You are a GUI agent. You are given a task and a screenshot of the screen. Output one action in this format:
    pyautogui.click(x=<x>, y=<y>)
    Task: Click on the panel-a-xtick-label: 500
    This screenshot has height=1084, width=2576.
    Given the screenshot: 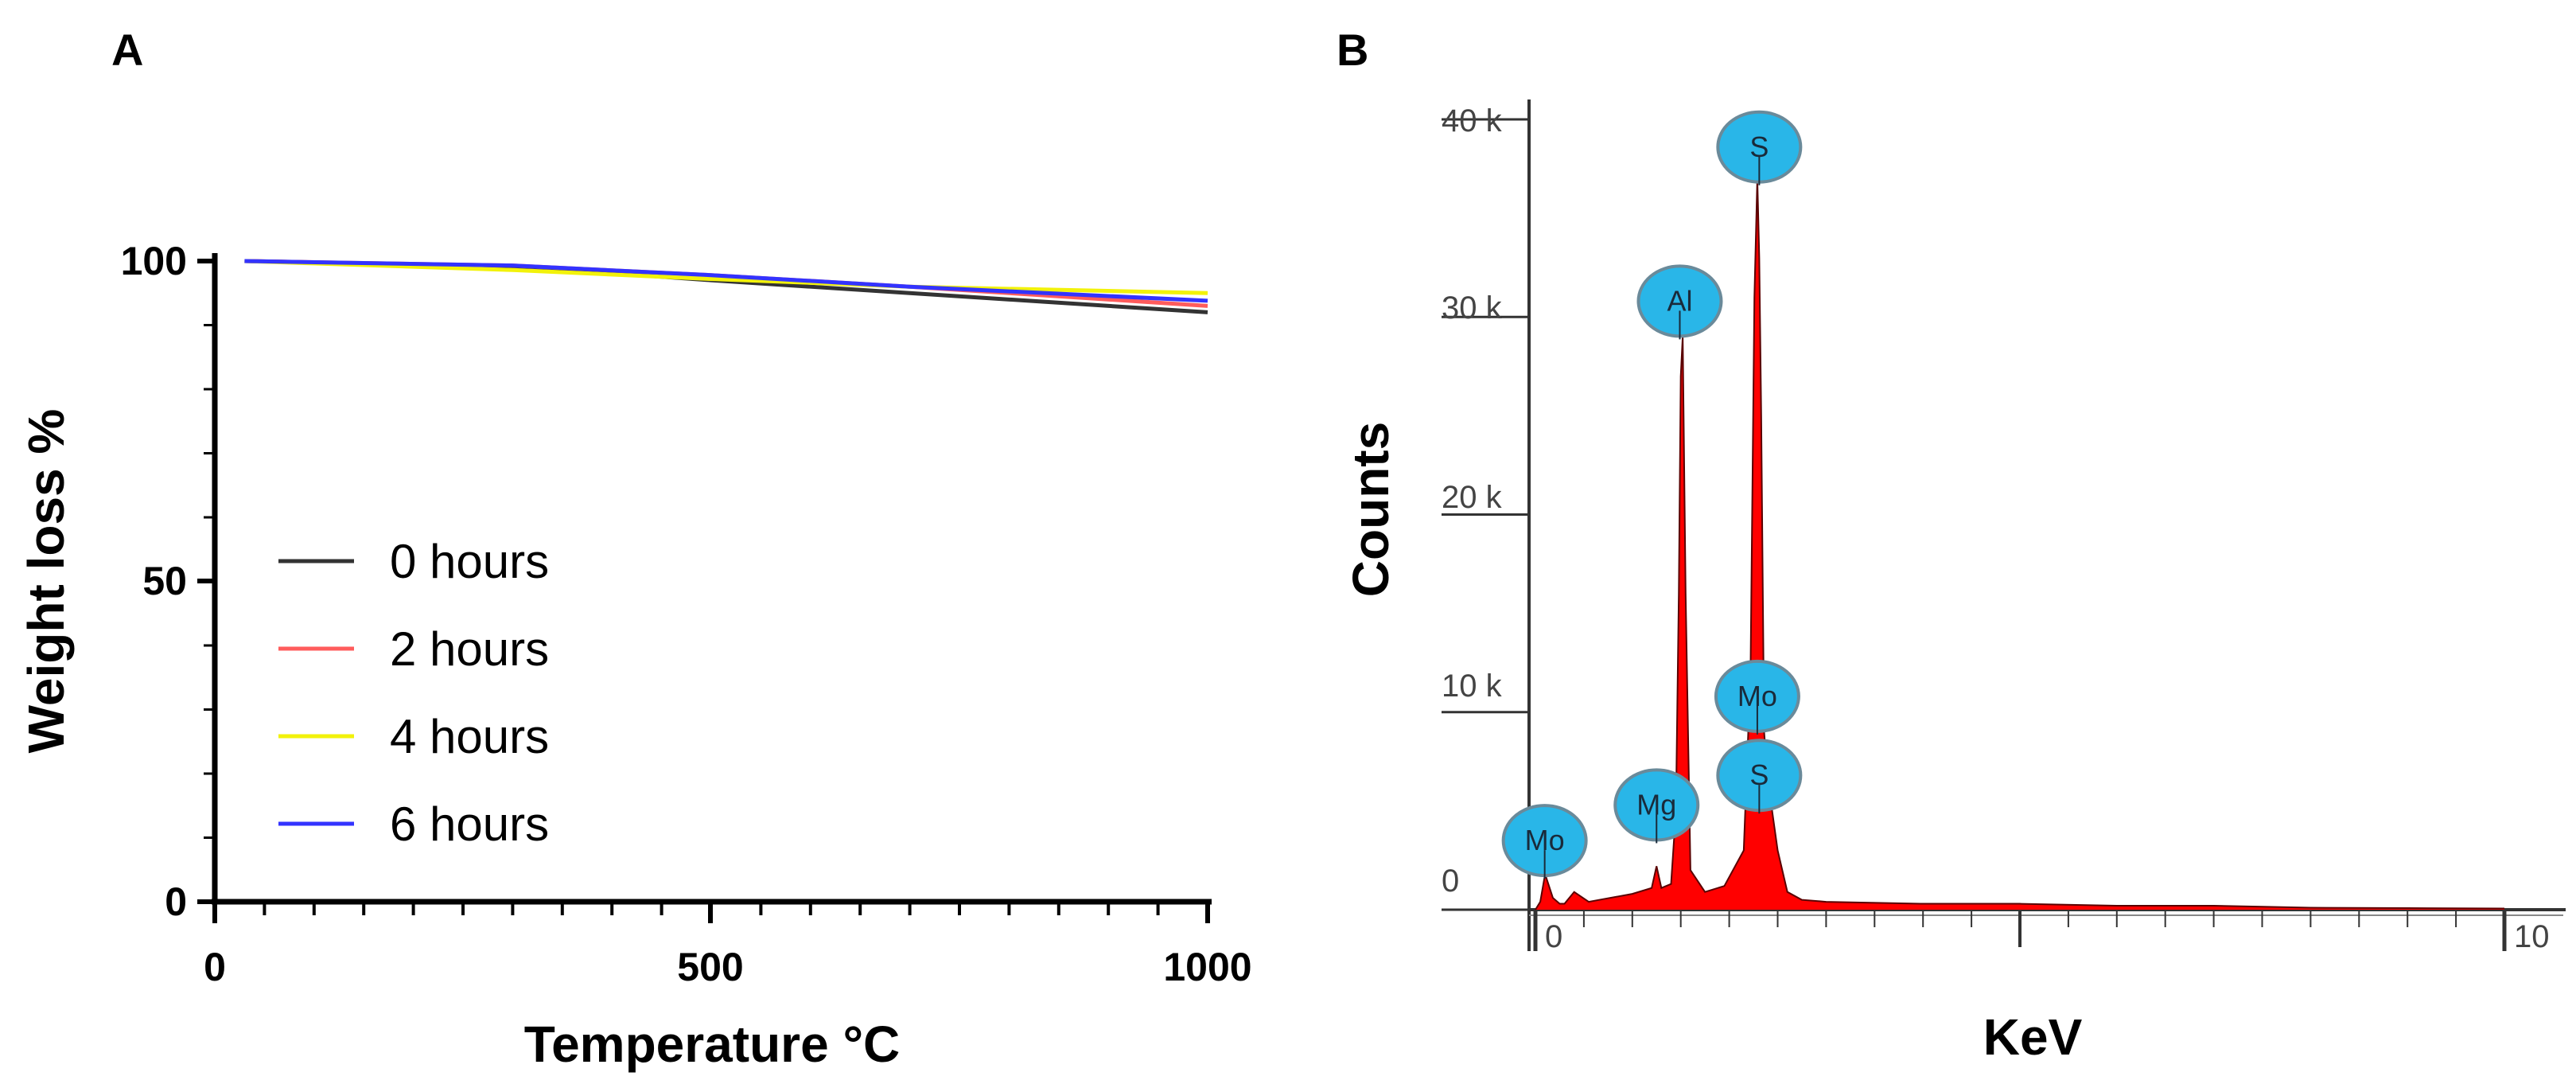 What is the action you would take?
    pyautogui.click(x=710, y=967)
    